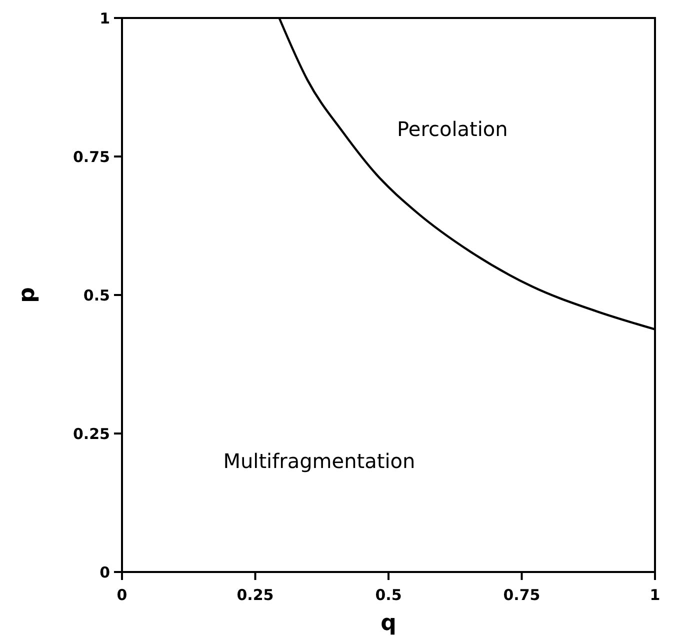  I want to click on y-axis-title: p, so click(27, 295).